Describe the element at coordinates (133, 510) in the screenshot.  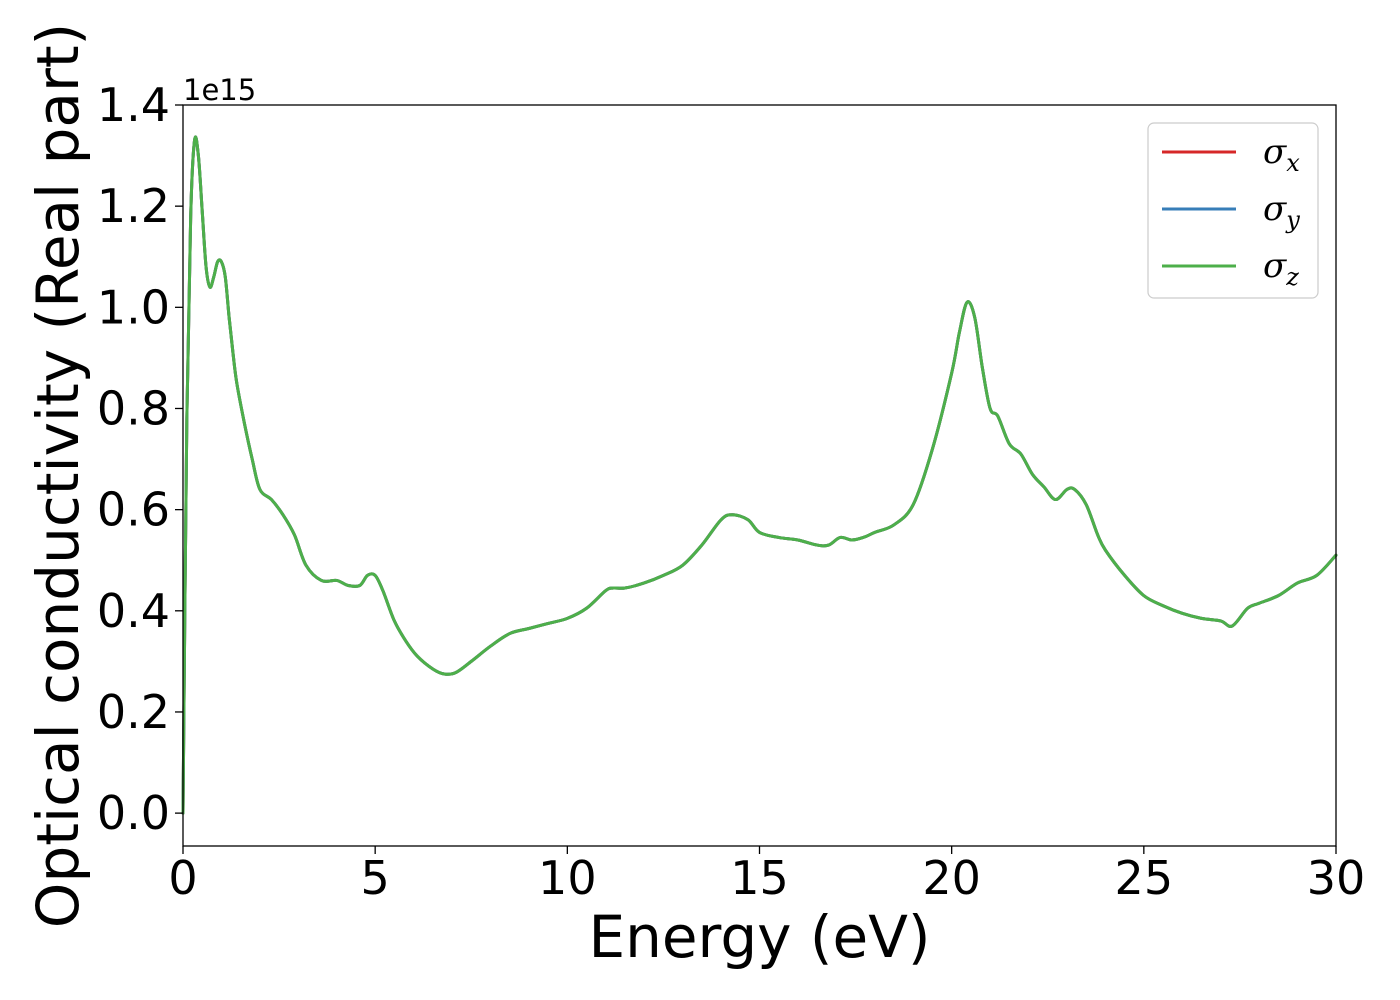
I see `y-tick-label: 0.6` at that location.